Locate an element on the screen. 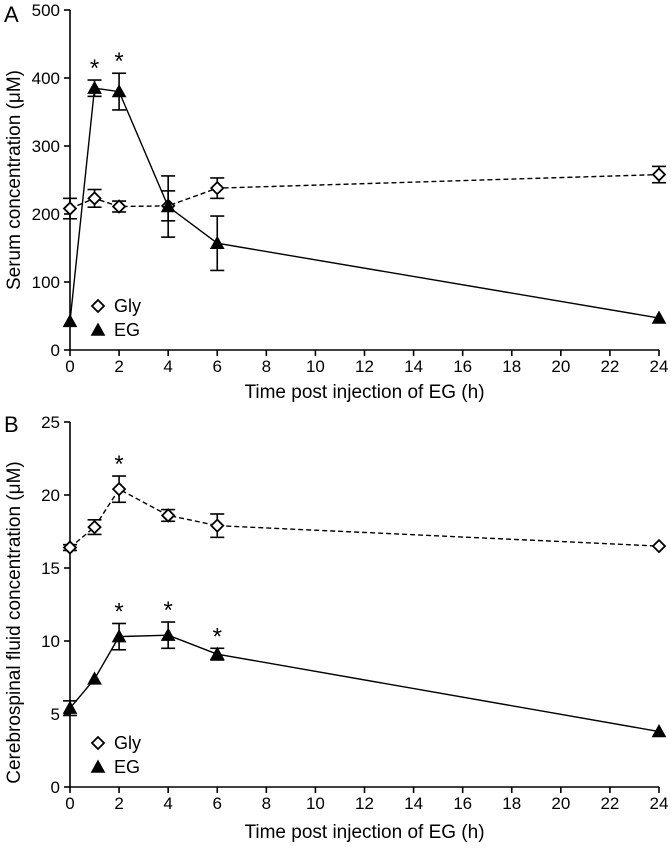 The height and width of the screenshot is (848, 671). panel-letter: A is located at coordinates (11, 14).